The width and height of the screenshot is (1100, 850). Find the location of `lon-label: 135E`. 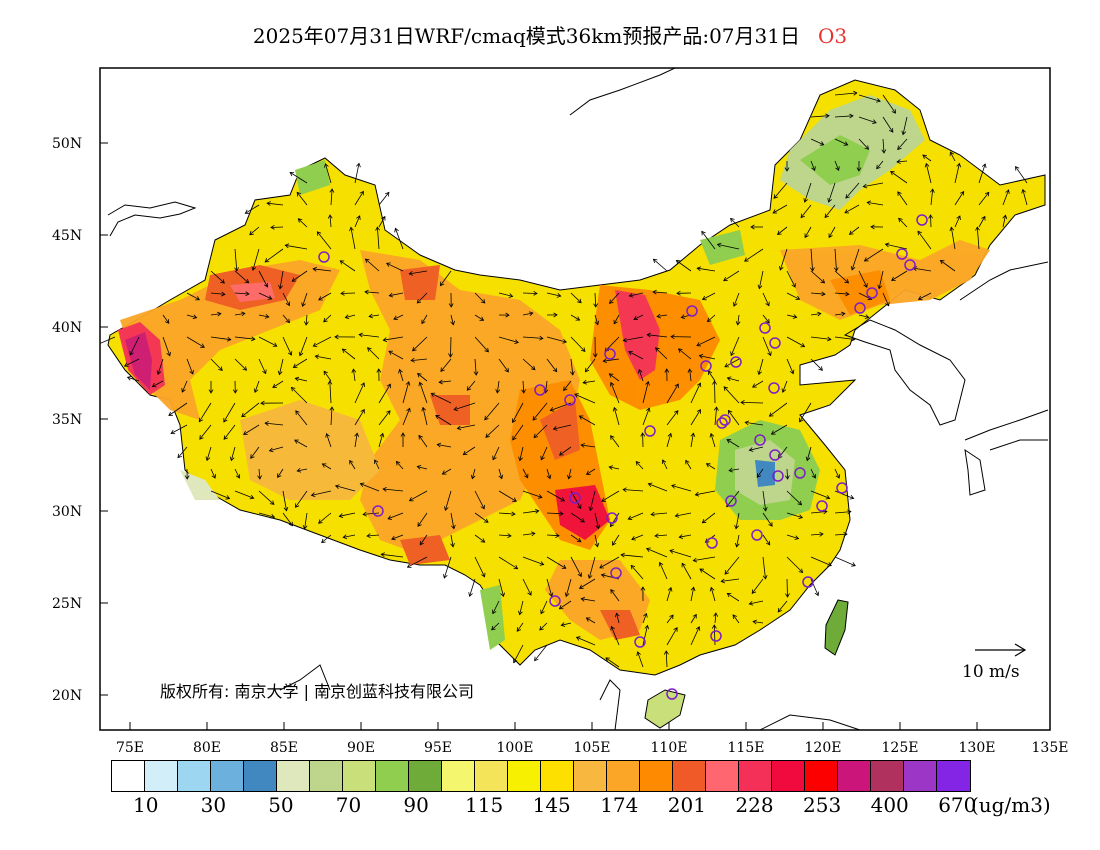

lon-label: 135E is located at coordinates (1050, 748).